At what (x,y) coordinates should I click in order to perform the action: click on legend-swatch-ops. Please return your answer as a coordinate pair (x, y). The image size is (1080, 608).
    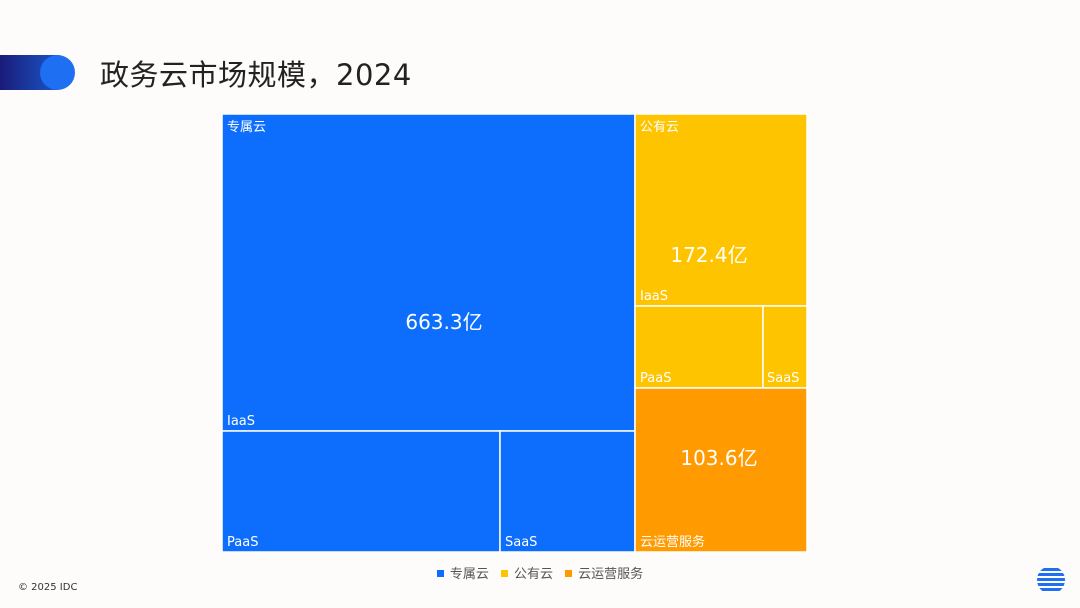
    Looking at the image, I should click on (569, 573).